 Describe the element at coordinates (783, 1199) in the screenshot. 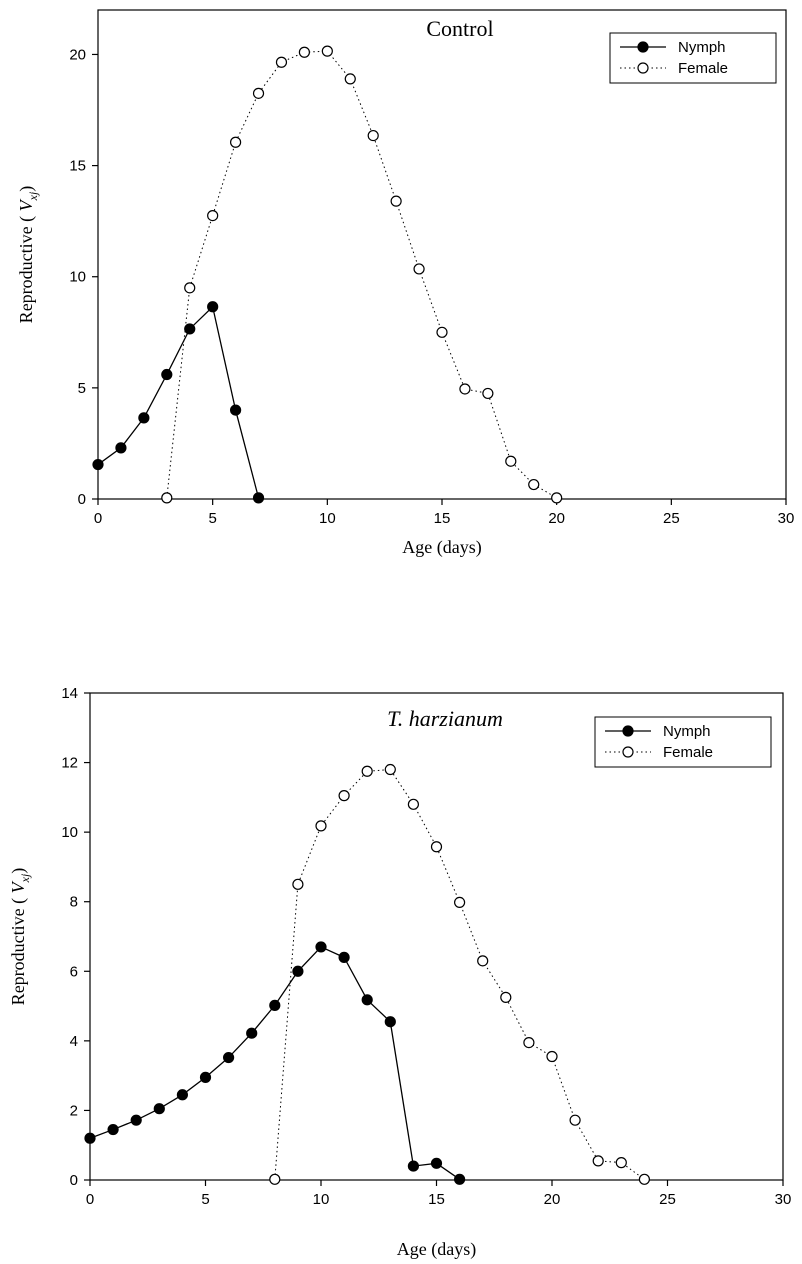

I see `x-tick-label: 30` at that location.